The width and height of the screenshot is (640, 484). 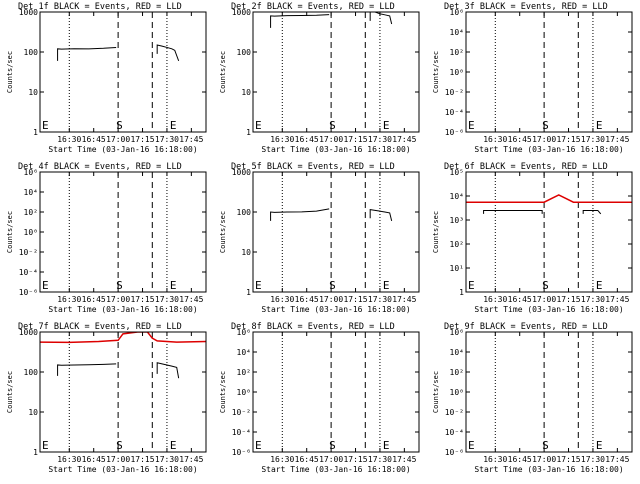 What do you see at coordinates (526, 327) in the screenshot?
I see `chart-title: Det 9f BLACK = Events, RED = LLD` at bounding box center [526, 327].